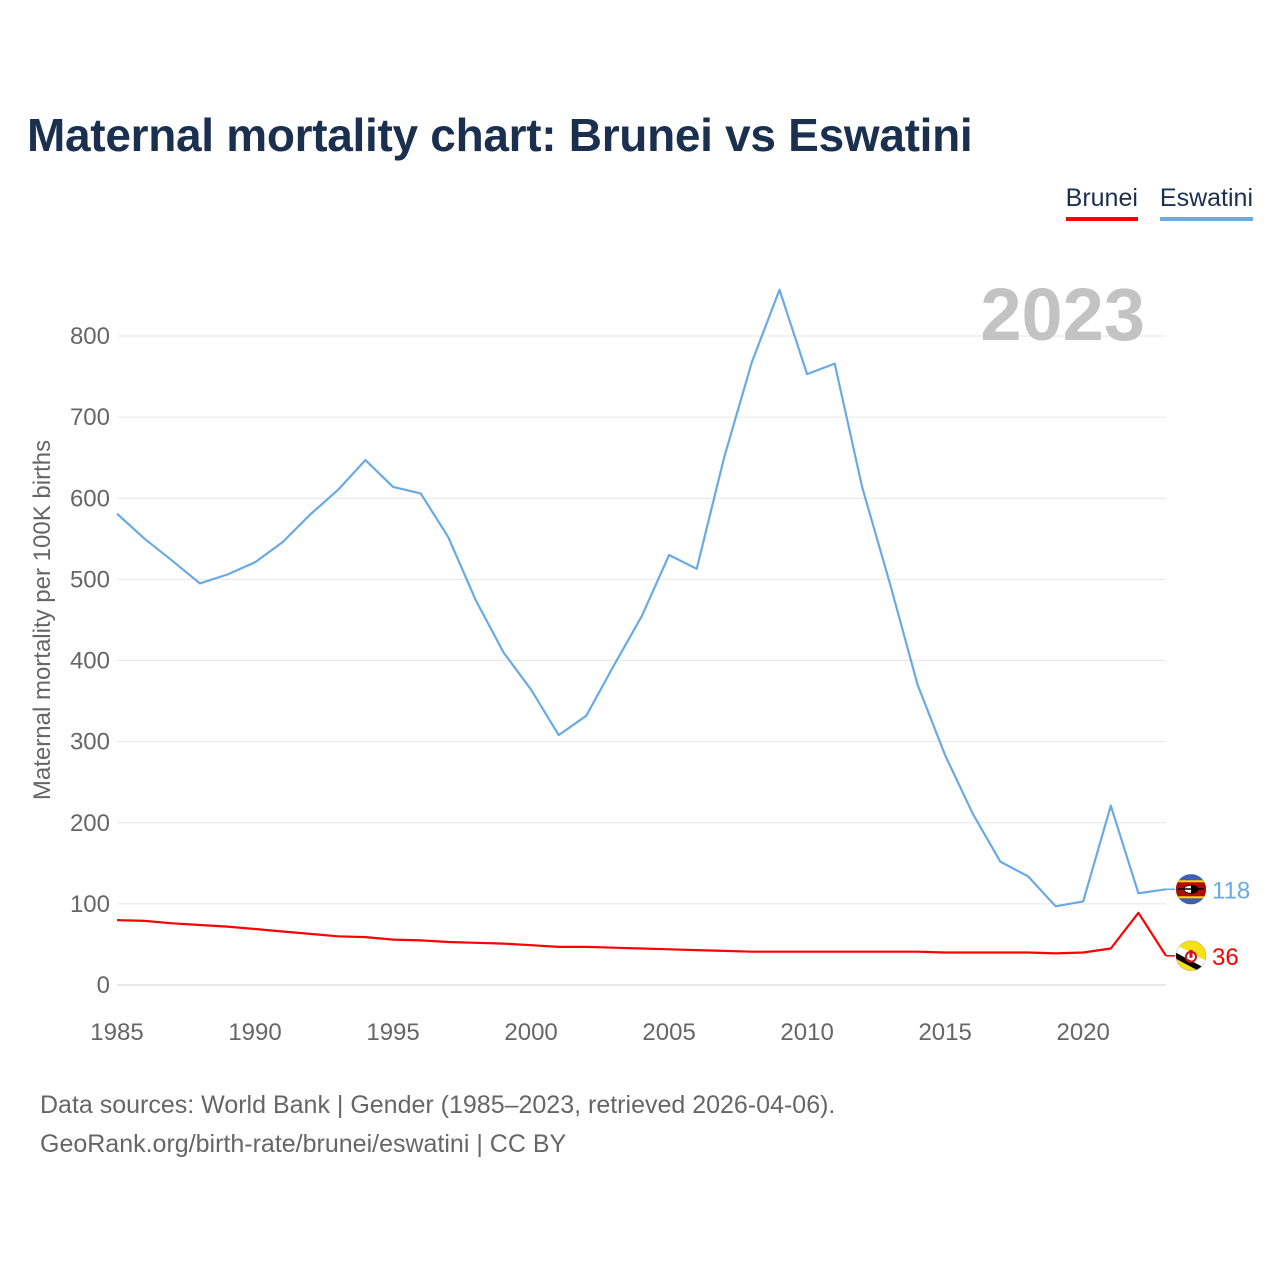 The image size is (1280, 1280). I want to click on x-tick-label: 1995, so click(392, 1032).